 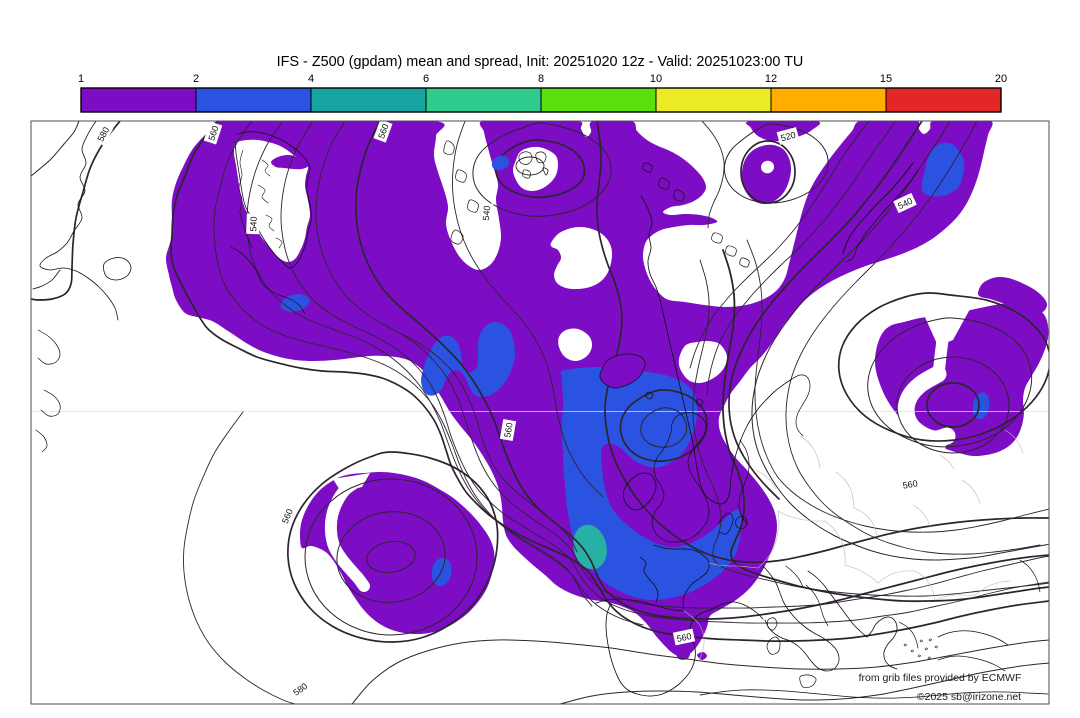 What do you see at coordinates (788, 137) in the screenshot?
I see `svg-text: 520` at bounding box center [788, 137].